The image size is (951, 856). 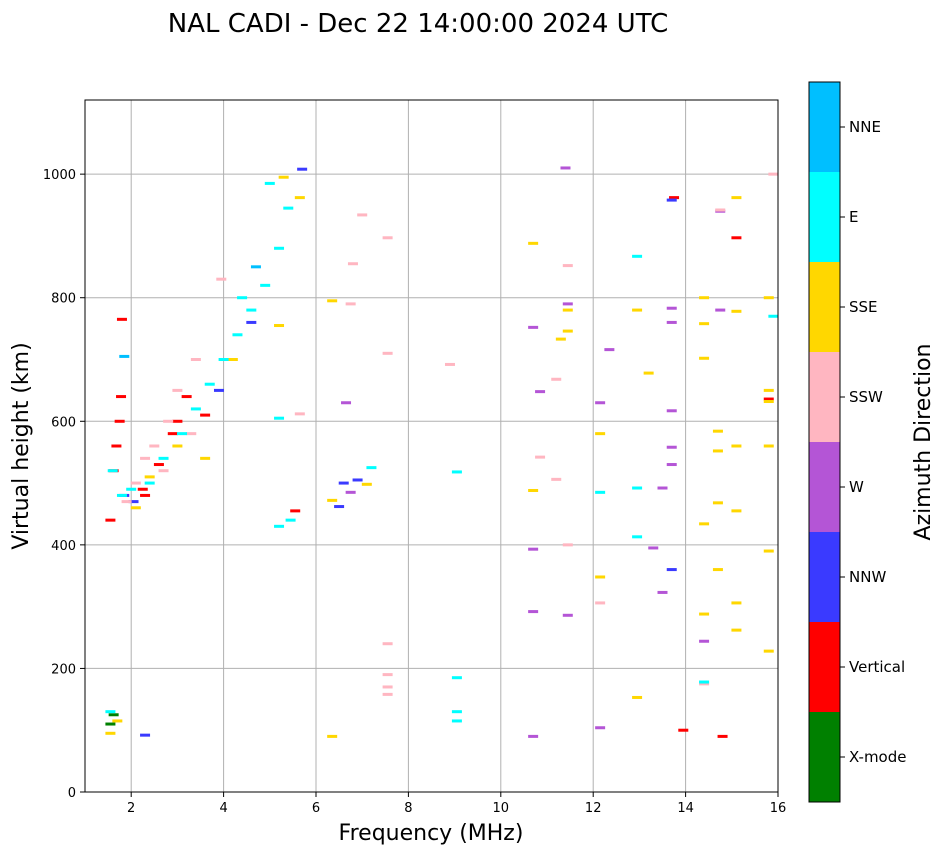 What do you see at coordinates (857, 442) in the screenshot?
I see `colorbar: X-mode Vertical NNW W SSW SSE E NNE` at bounding box center [857, 442].